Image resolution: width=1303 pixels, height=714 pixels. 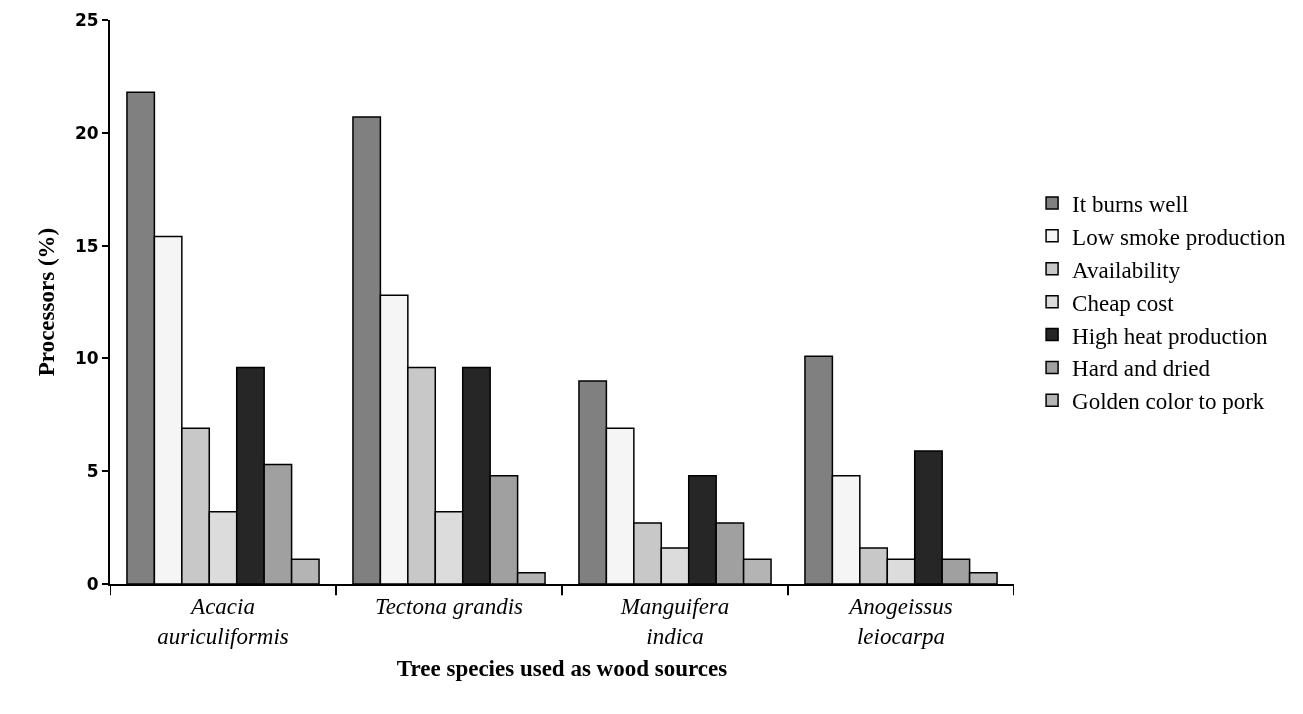 I want to click on y-axis-title: Processors (%), so click(x=46, y=302).